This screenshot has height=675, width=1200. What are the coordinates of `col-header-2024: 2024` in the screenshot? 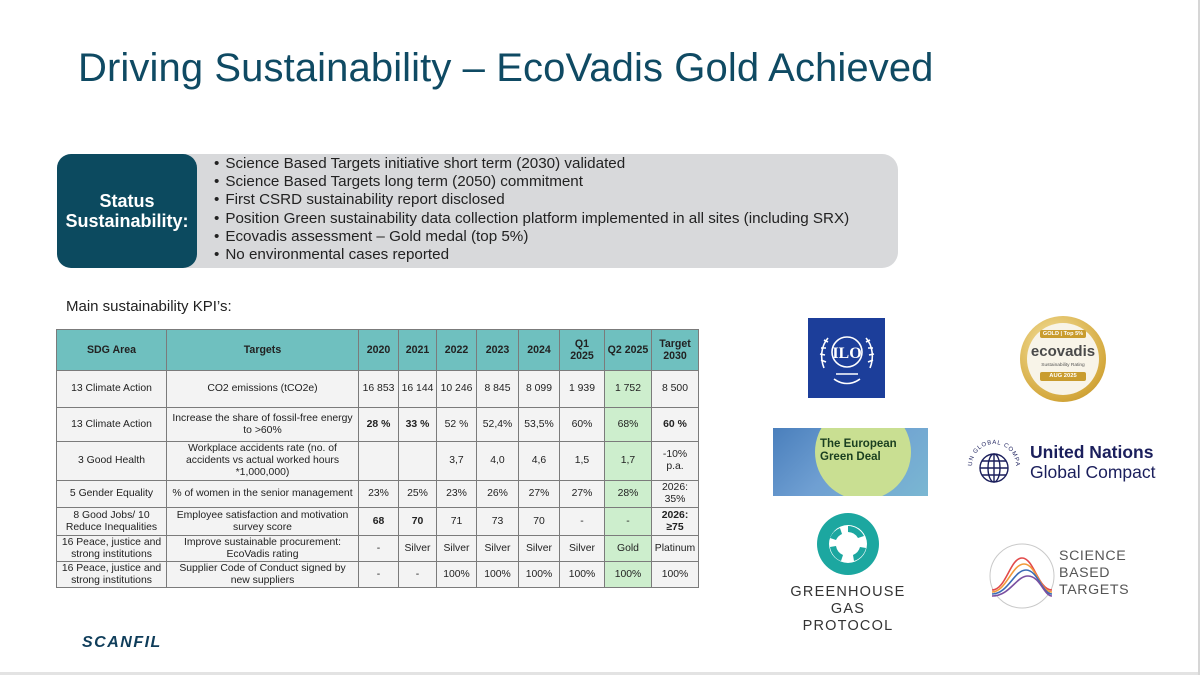 It's located at (539, 350).